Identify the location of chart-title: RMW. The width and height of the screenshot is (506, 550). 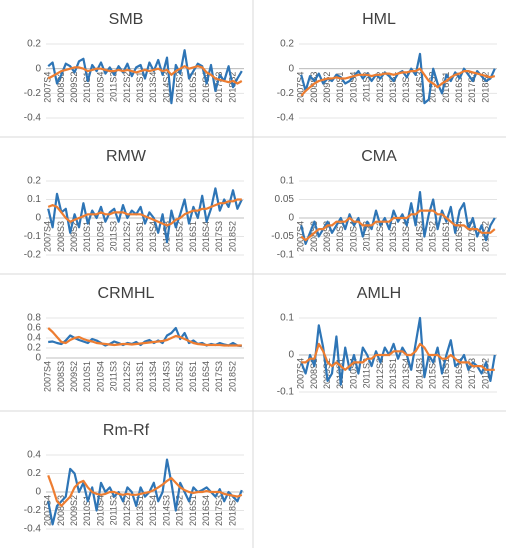
(126, 156).